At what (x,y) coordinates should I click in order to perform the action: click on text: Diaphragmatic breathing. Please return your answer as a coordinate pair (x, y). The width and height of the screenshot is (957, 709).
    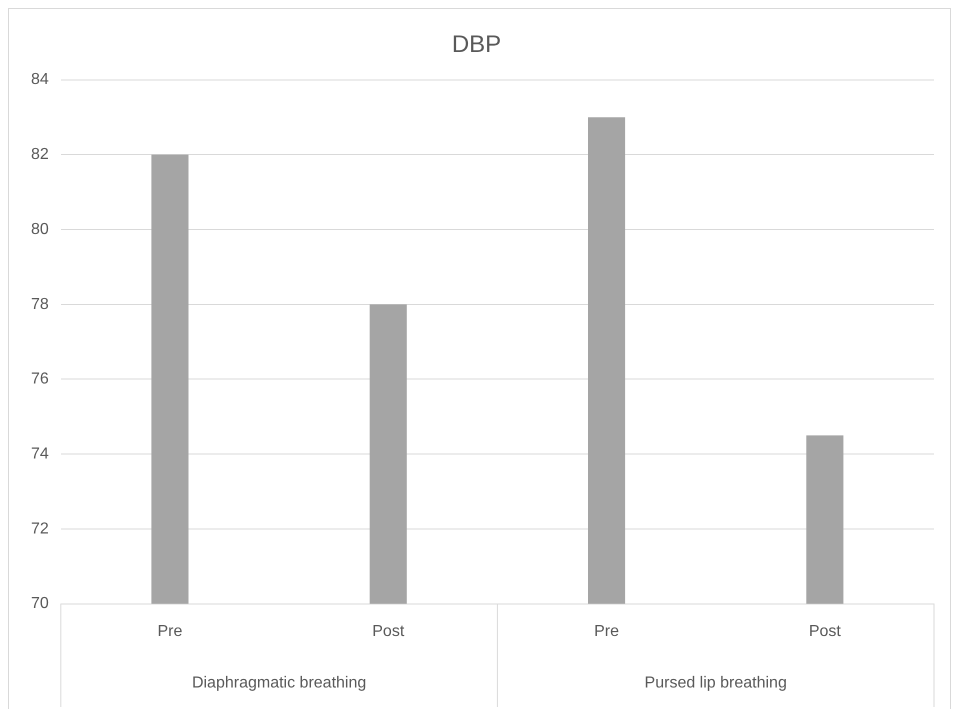
    Looking at the image, I should click on (279, 683).